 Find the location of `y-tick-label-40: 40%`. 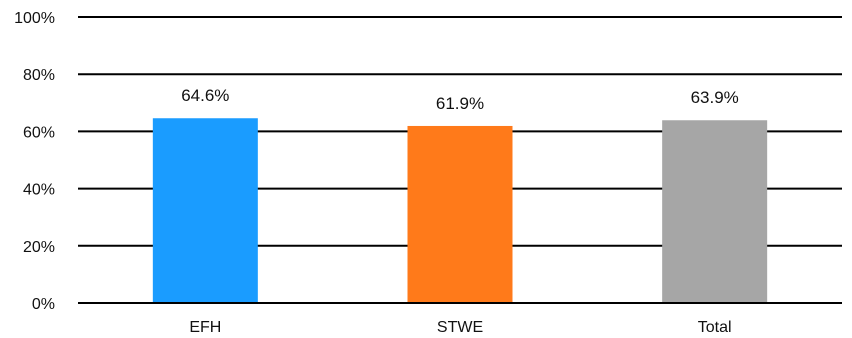

y-tick-label-40: 40% is located at coordinates (39, 190).